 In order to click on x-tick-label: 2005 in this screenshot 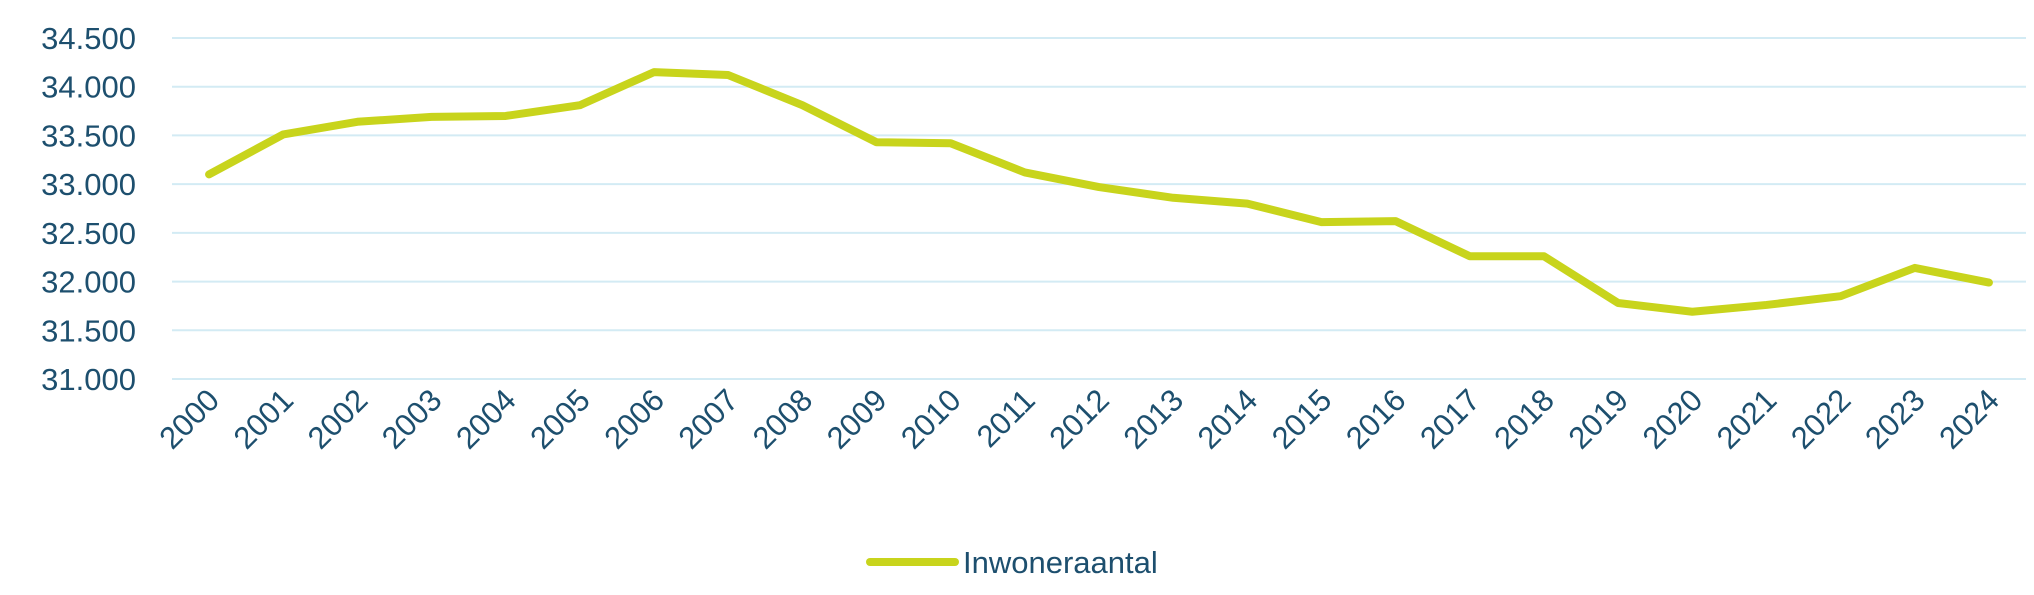, I will do `click(560, 419)`.